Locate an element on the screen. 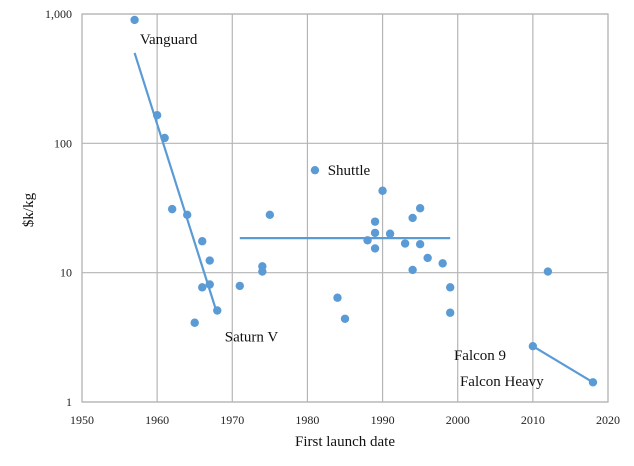 The image size is (634, 466). x-tick-label: 2000 is located at coordinates (458, 420).